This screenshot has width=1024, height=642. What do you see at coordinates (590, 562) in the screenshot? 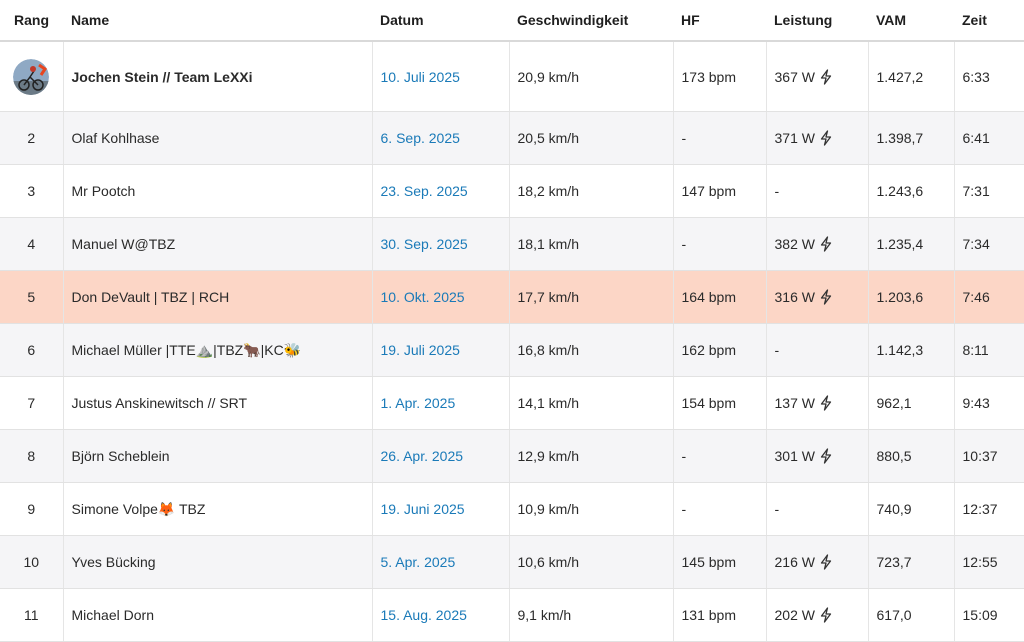
I see `speed-cell: 10,6 km/h` at bounding box center [590, 562].